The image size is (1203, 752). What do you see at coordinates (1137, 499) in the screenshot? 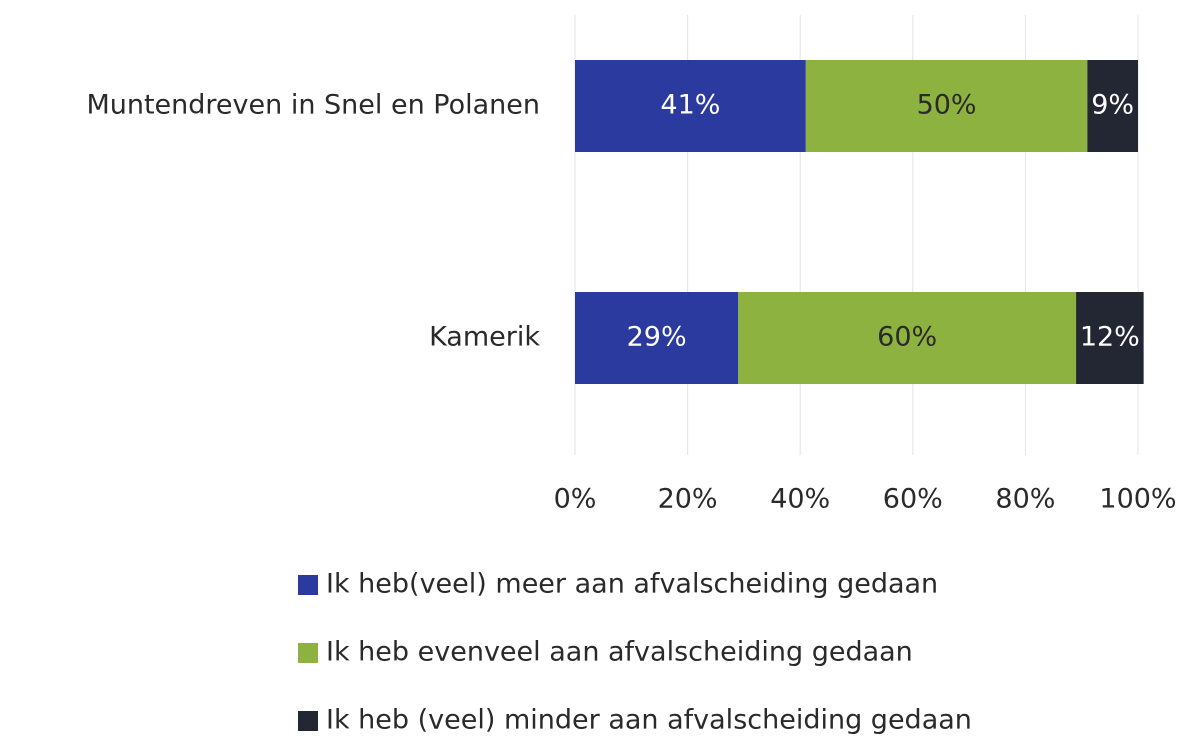
I see `x-tick-label: 100%` at bounding box center [1137, 499].